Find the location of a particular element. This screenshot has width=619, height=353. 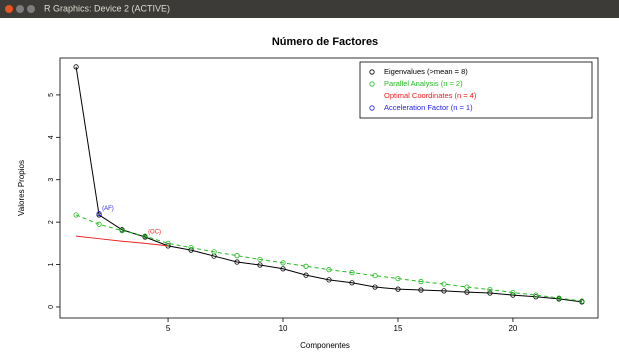

y-tick-label: 5 is located at coordinates (51, 95).